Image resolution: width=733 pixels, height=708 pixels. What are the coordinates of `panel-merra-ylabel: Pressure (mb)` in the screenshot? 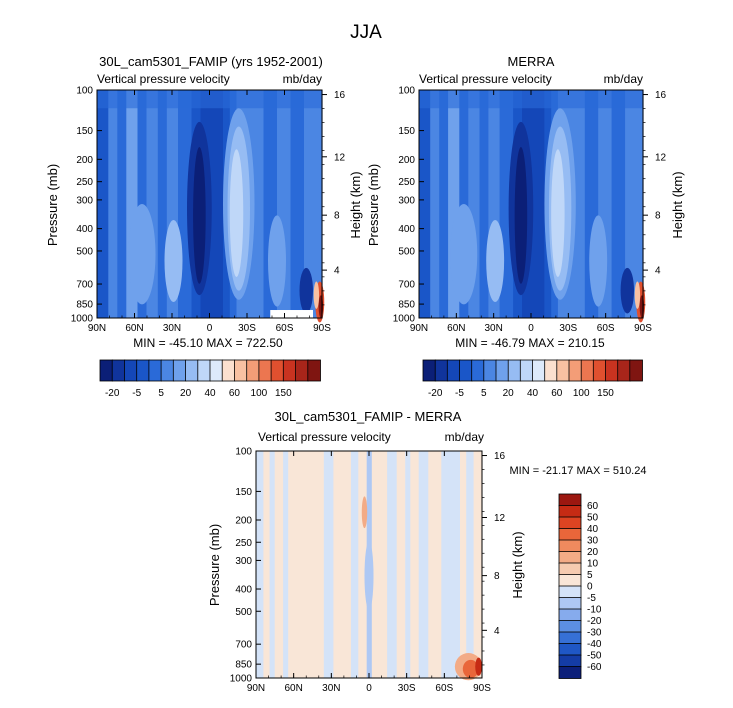 It's located at (373, 205).